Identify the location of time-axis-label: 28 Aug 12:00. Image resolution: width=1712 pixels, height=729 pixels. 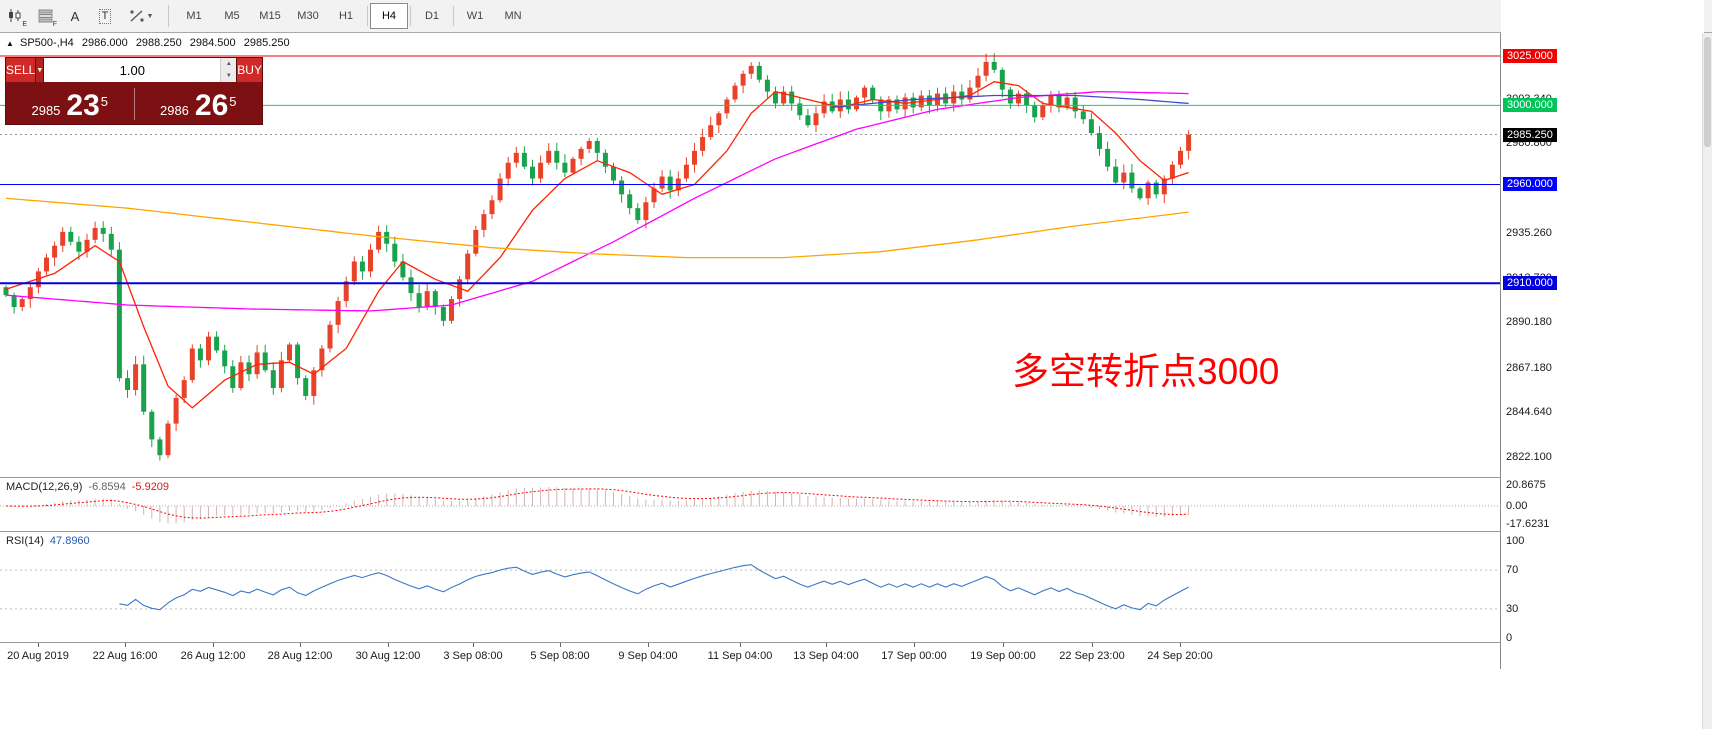
(300, 656).